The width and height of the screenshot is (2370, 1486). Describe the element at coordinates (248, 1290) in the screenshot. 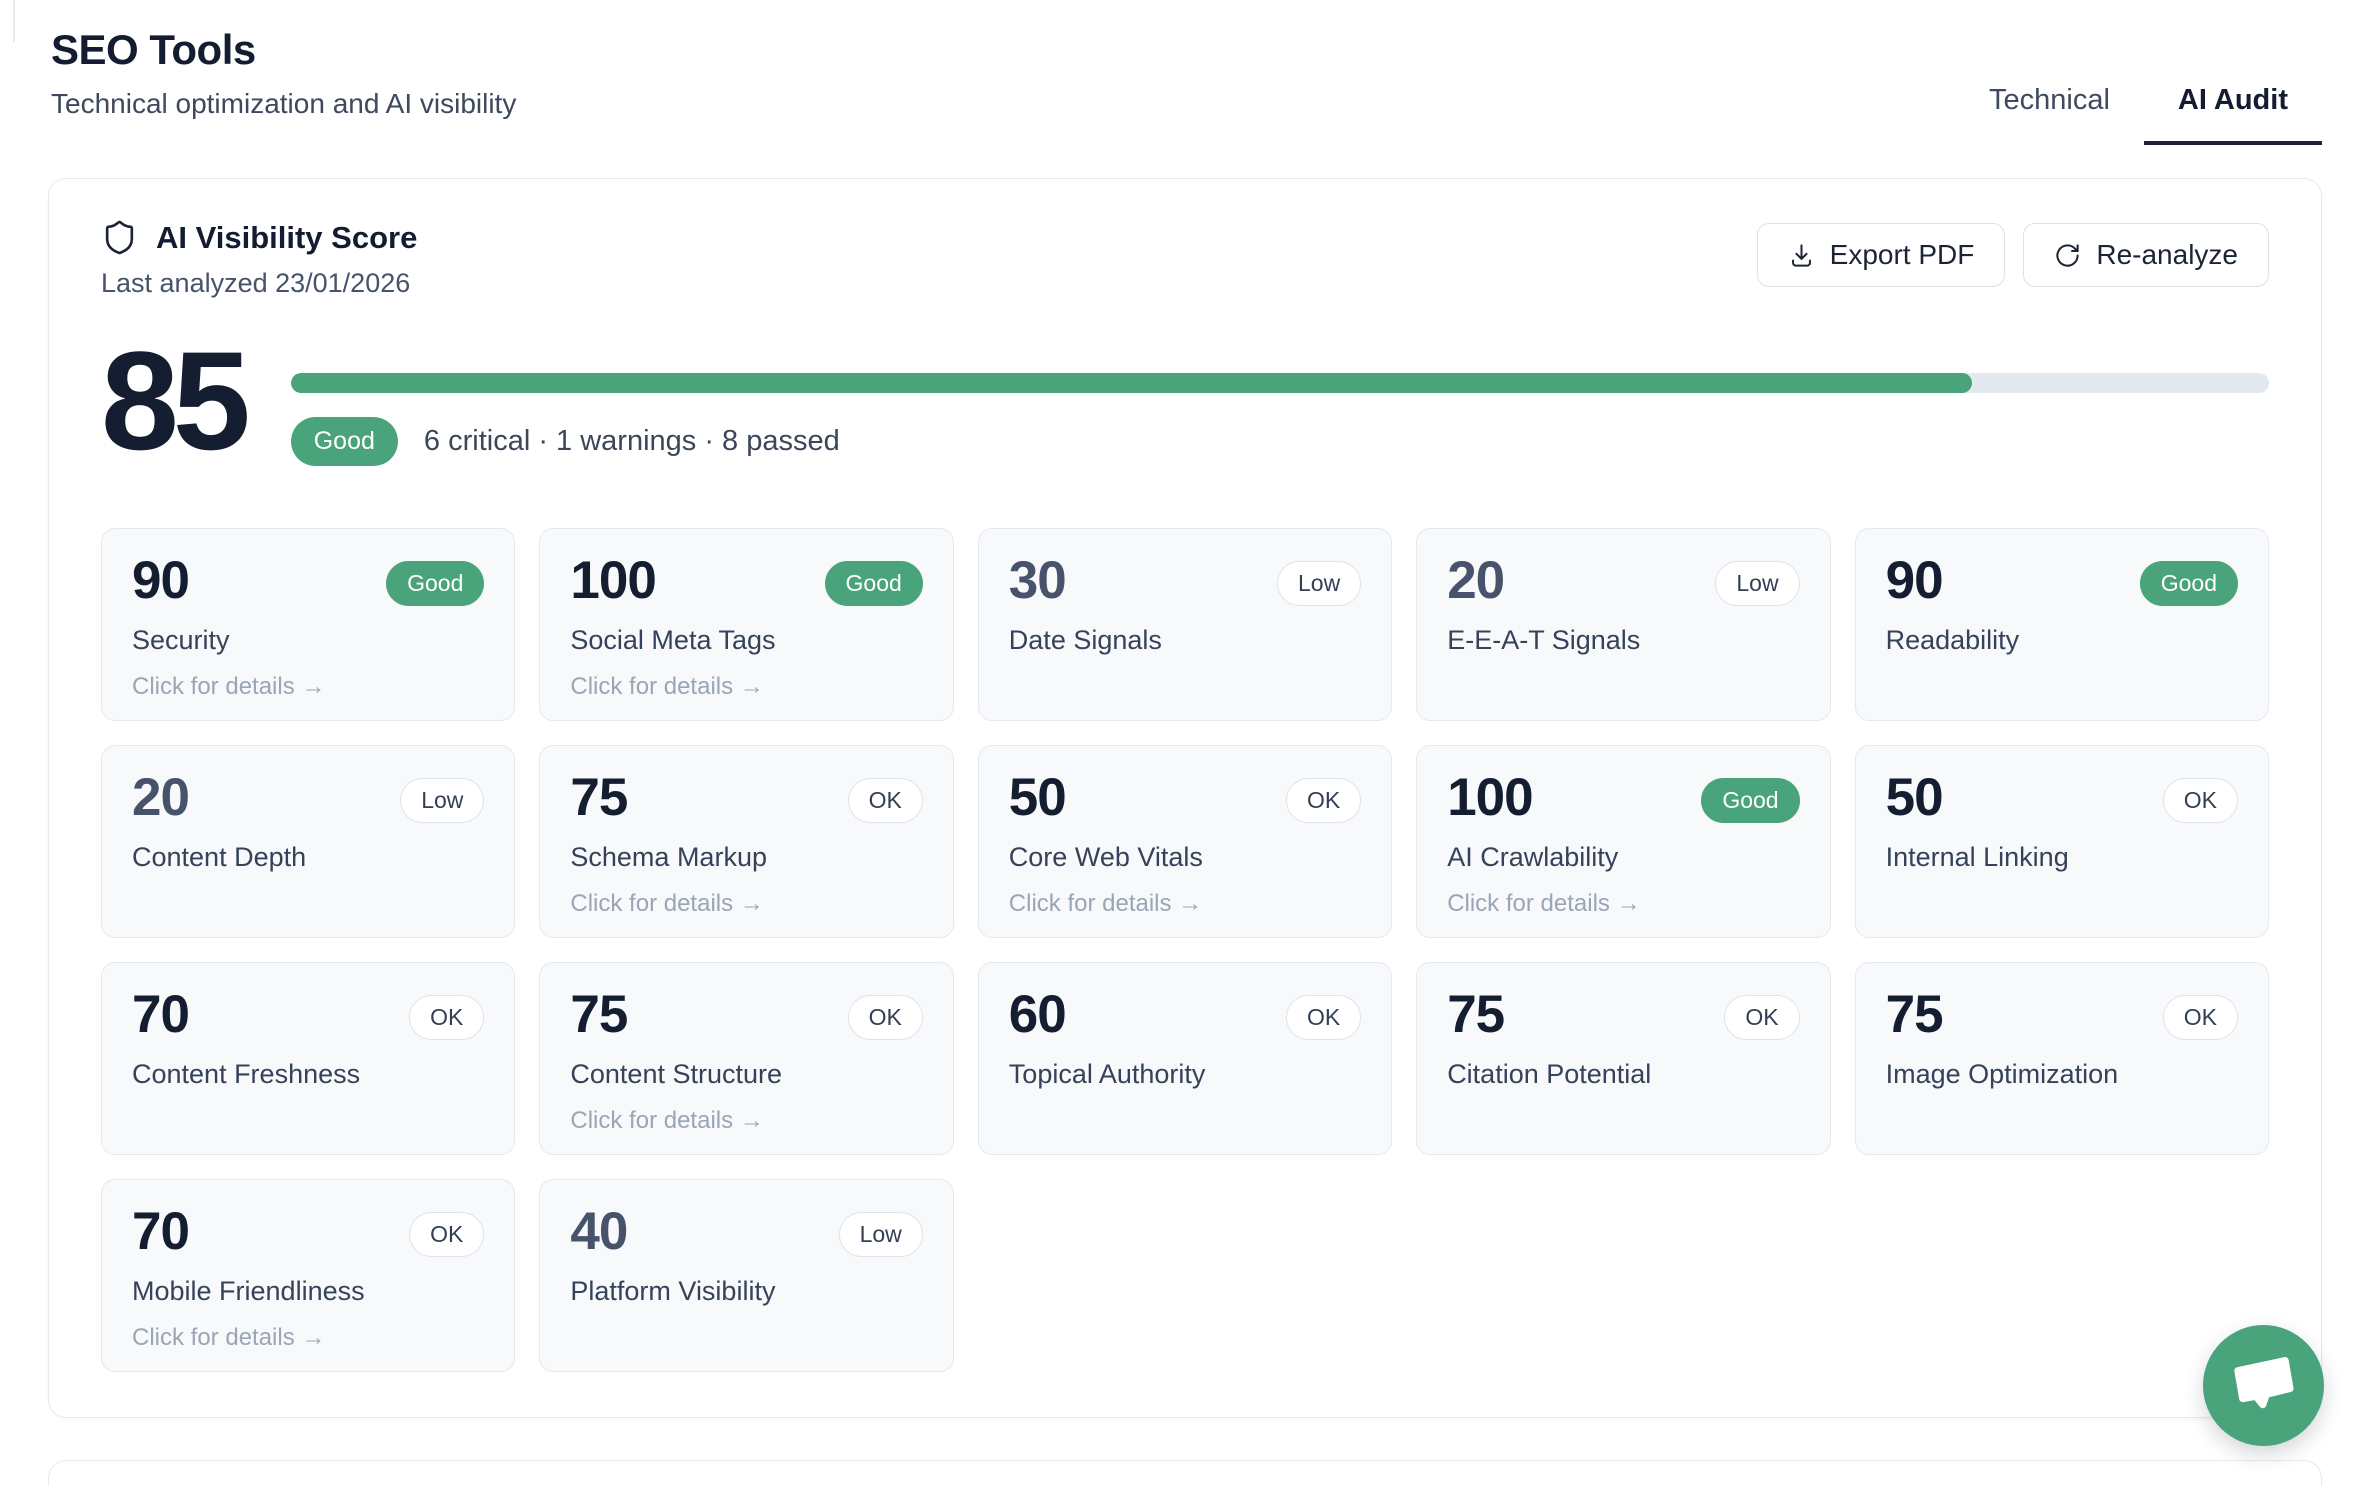

I see `metric-label: Mobile Friendliness` at that location.